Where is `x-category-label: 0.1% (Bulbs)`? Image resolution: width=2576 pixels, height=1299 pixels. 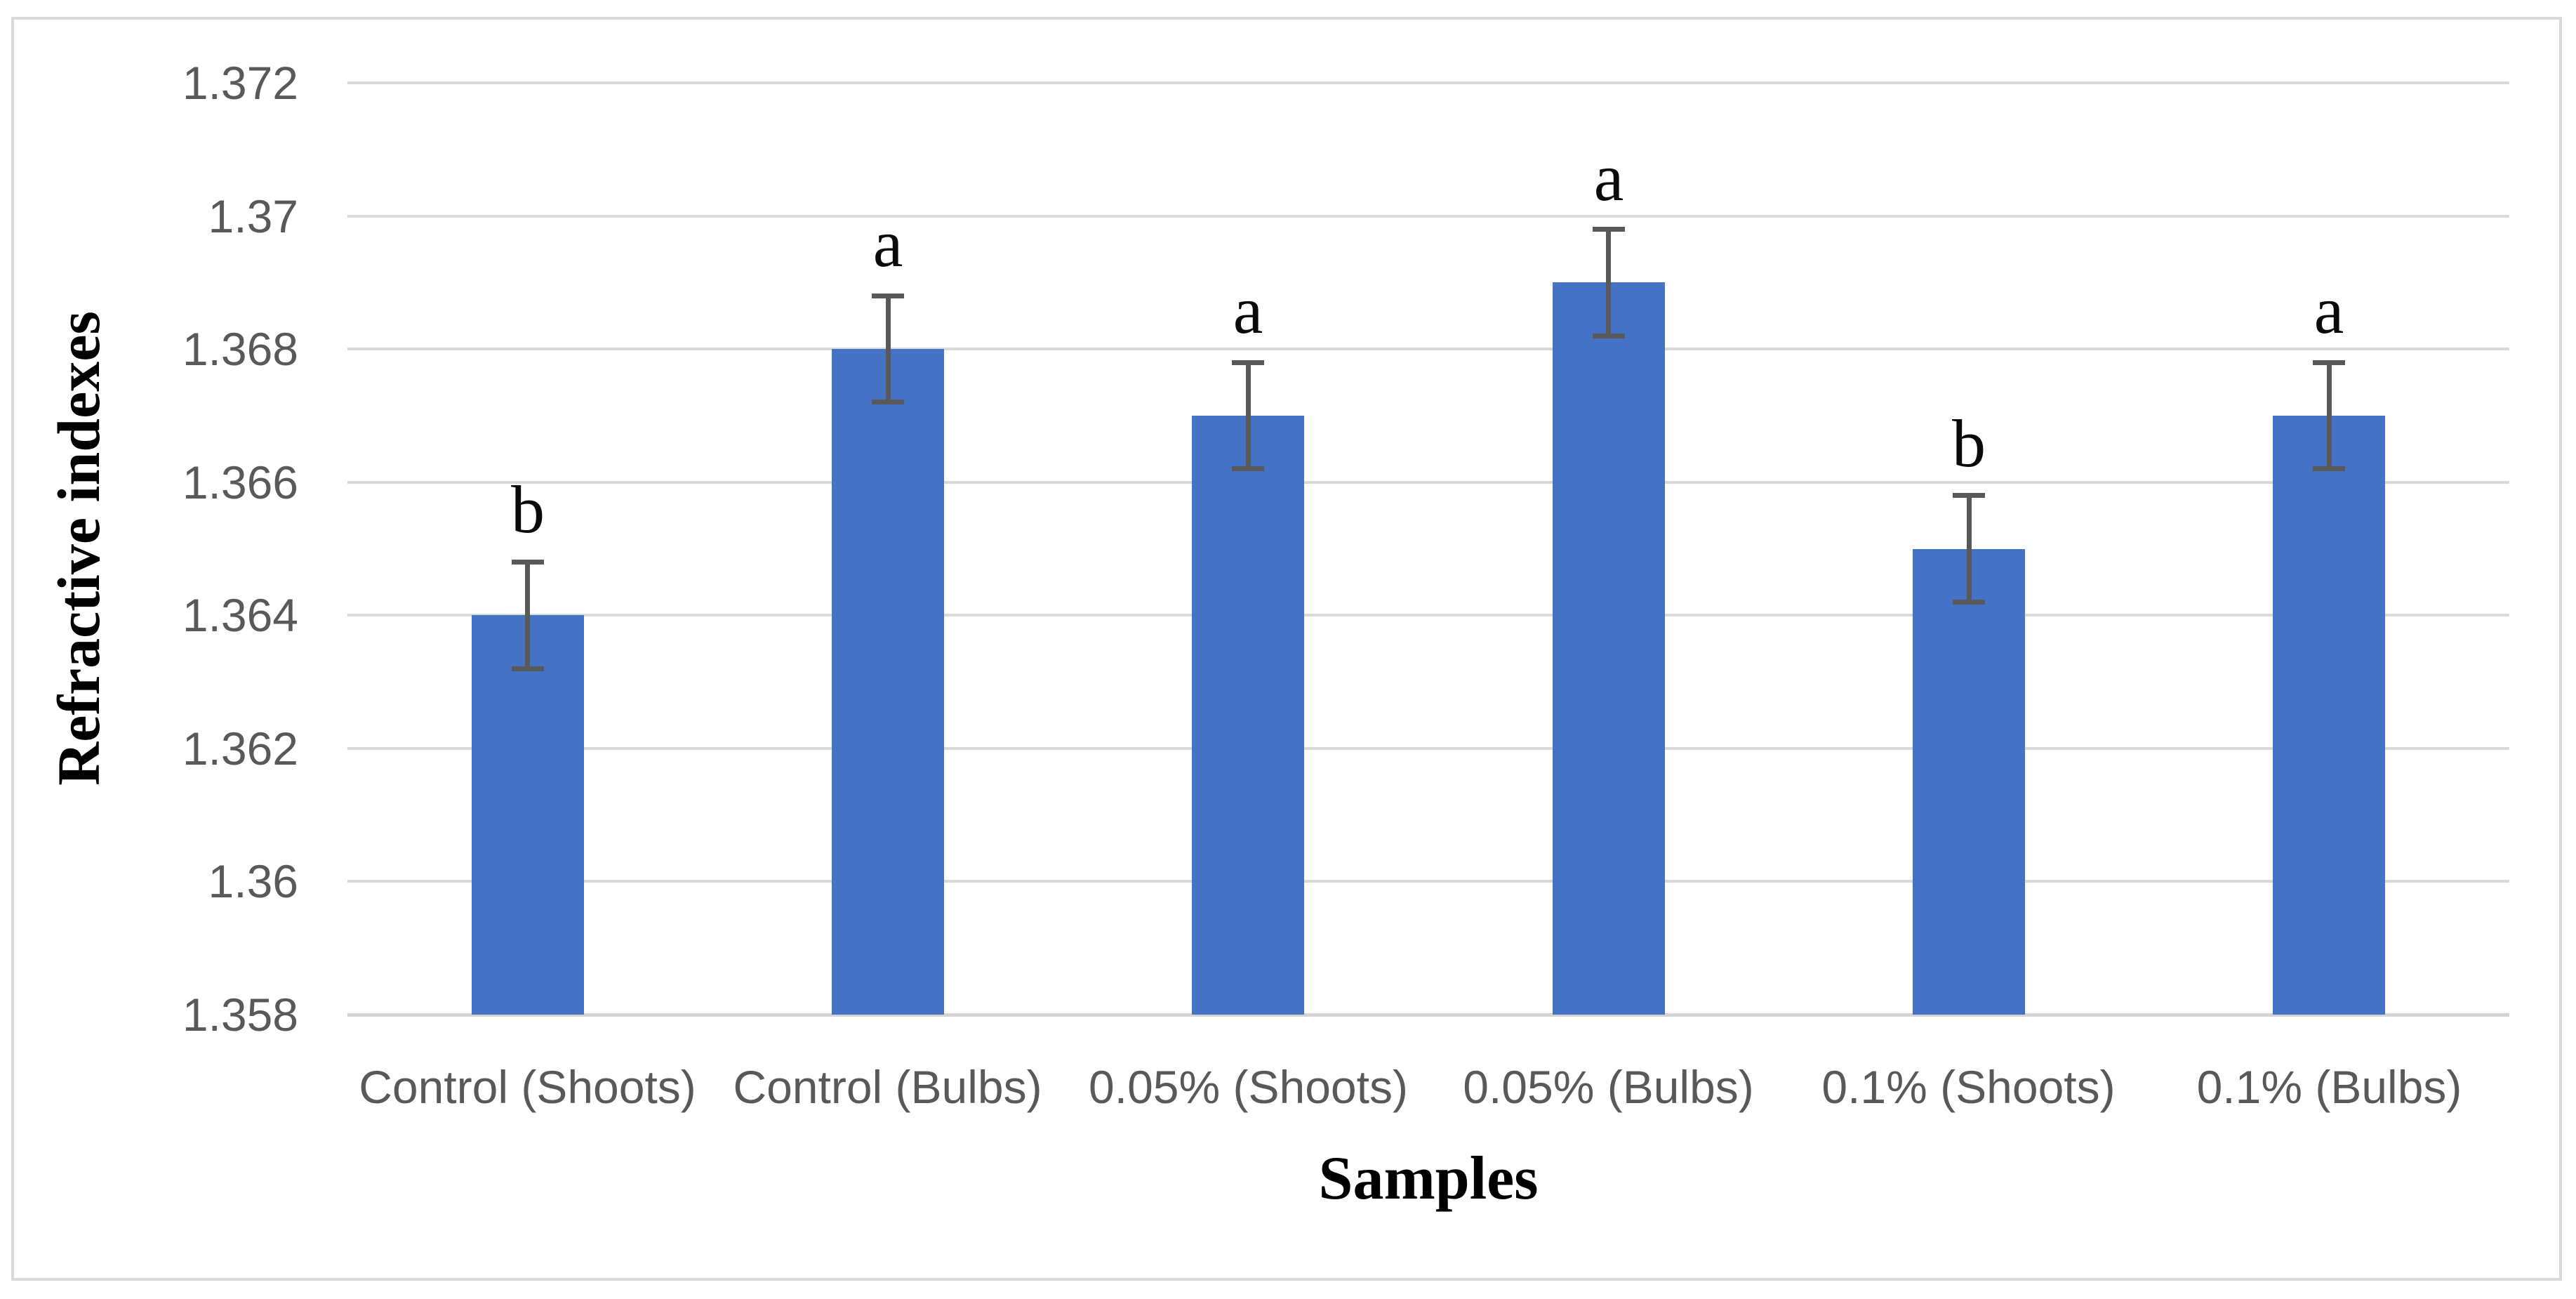 x-category-label: 0.1% (Bulbs) is located at coordinates (2329, 1087).